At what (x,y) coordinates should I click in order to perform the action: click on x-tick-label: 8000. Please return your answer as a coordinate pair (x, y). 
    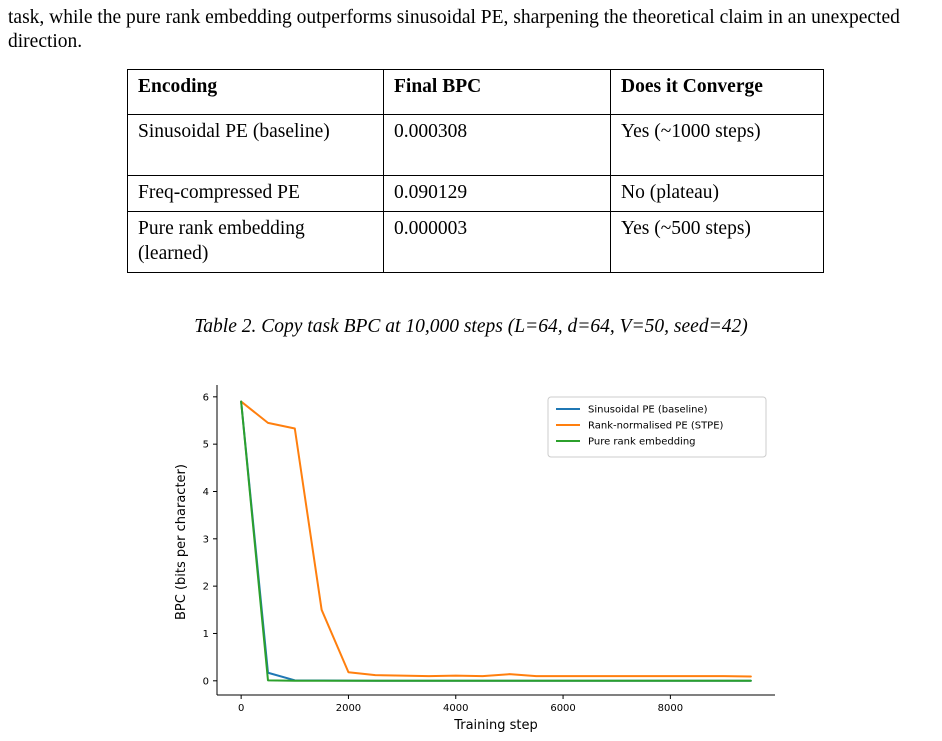
    Looking at the image, I should click on (670, 708).